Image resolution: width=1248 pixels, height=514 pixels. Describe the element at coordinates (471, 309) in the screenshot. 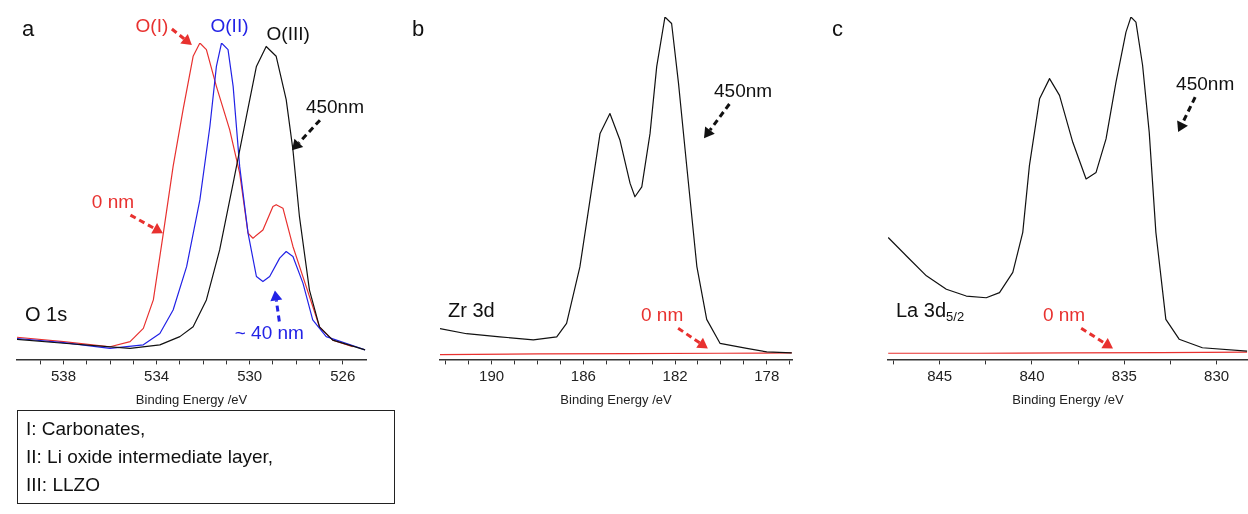

I see `annotation: Zr 3d` at that location.